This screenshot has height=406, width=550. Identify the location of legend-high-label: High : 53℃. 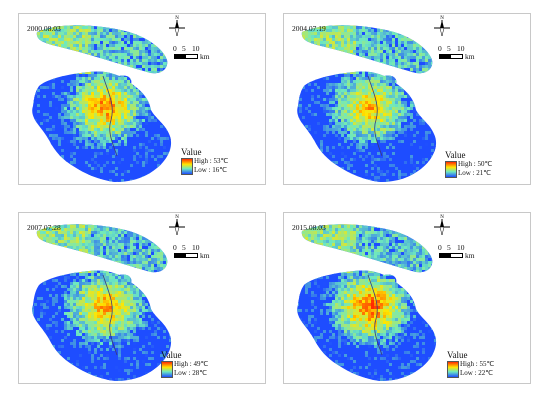
(211, 161).